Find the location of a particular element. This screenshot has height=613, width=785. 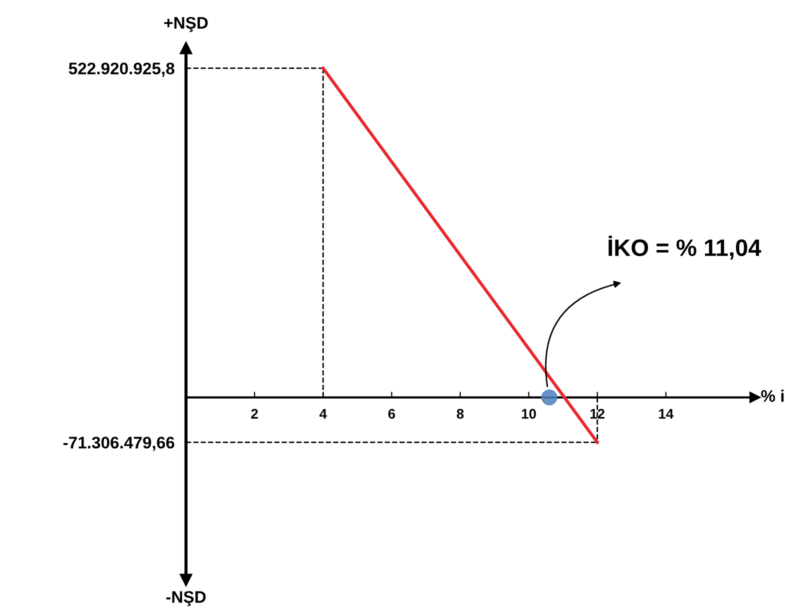

annotation: İKO = % 11,04 is located at coordinates (685, 248).